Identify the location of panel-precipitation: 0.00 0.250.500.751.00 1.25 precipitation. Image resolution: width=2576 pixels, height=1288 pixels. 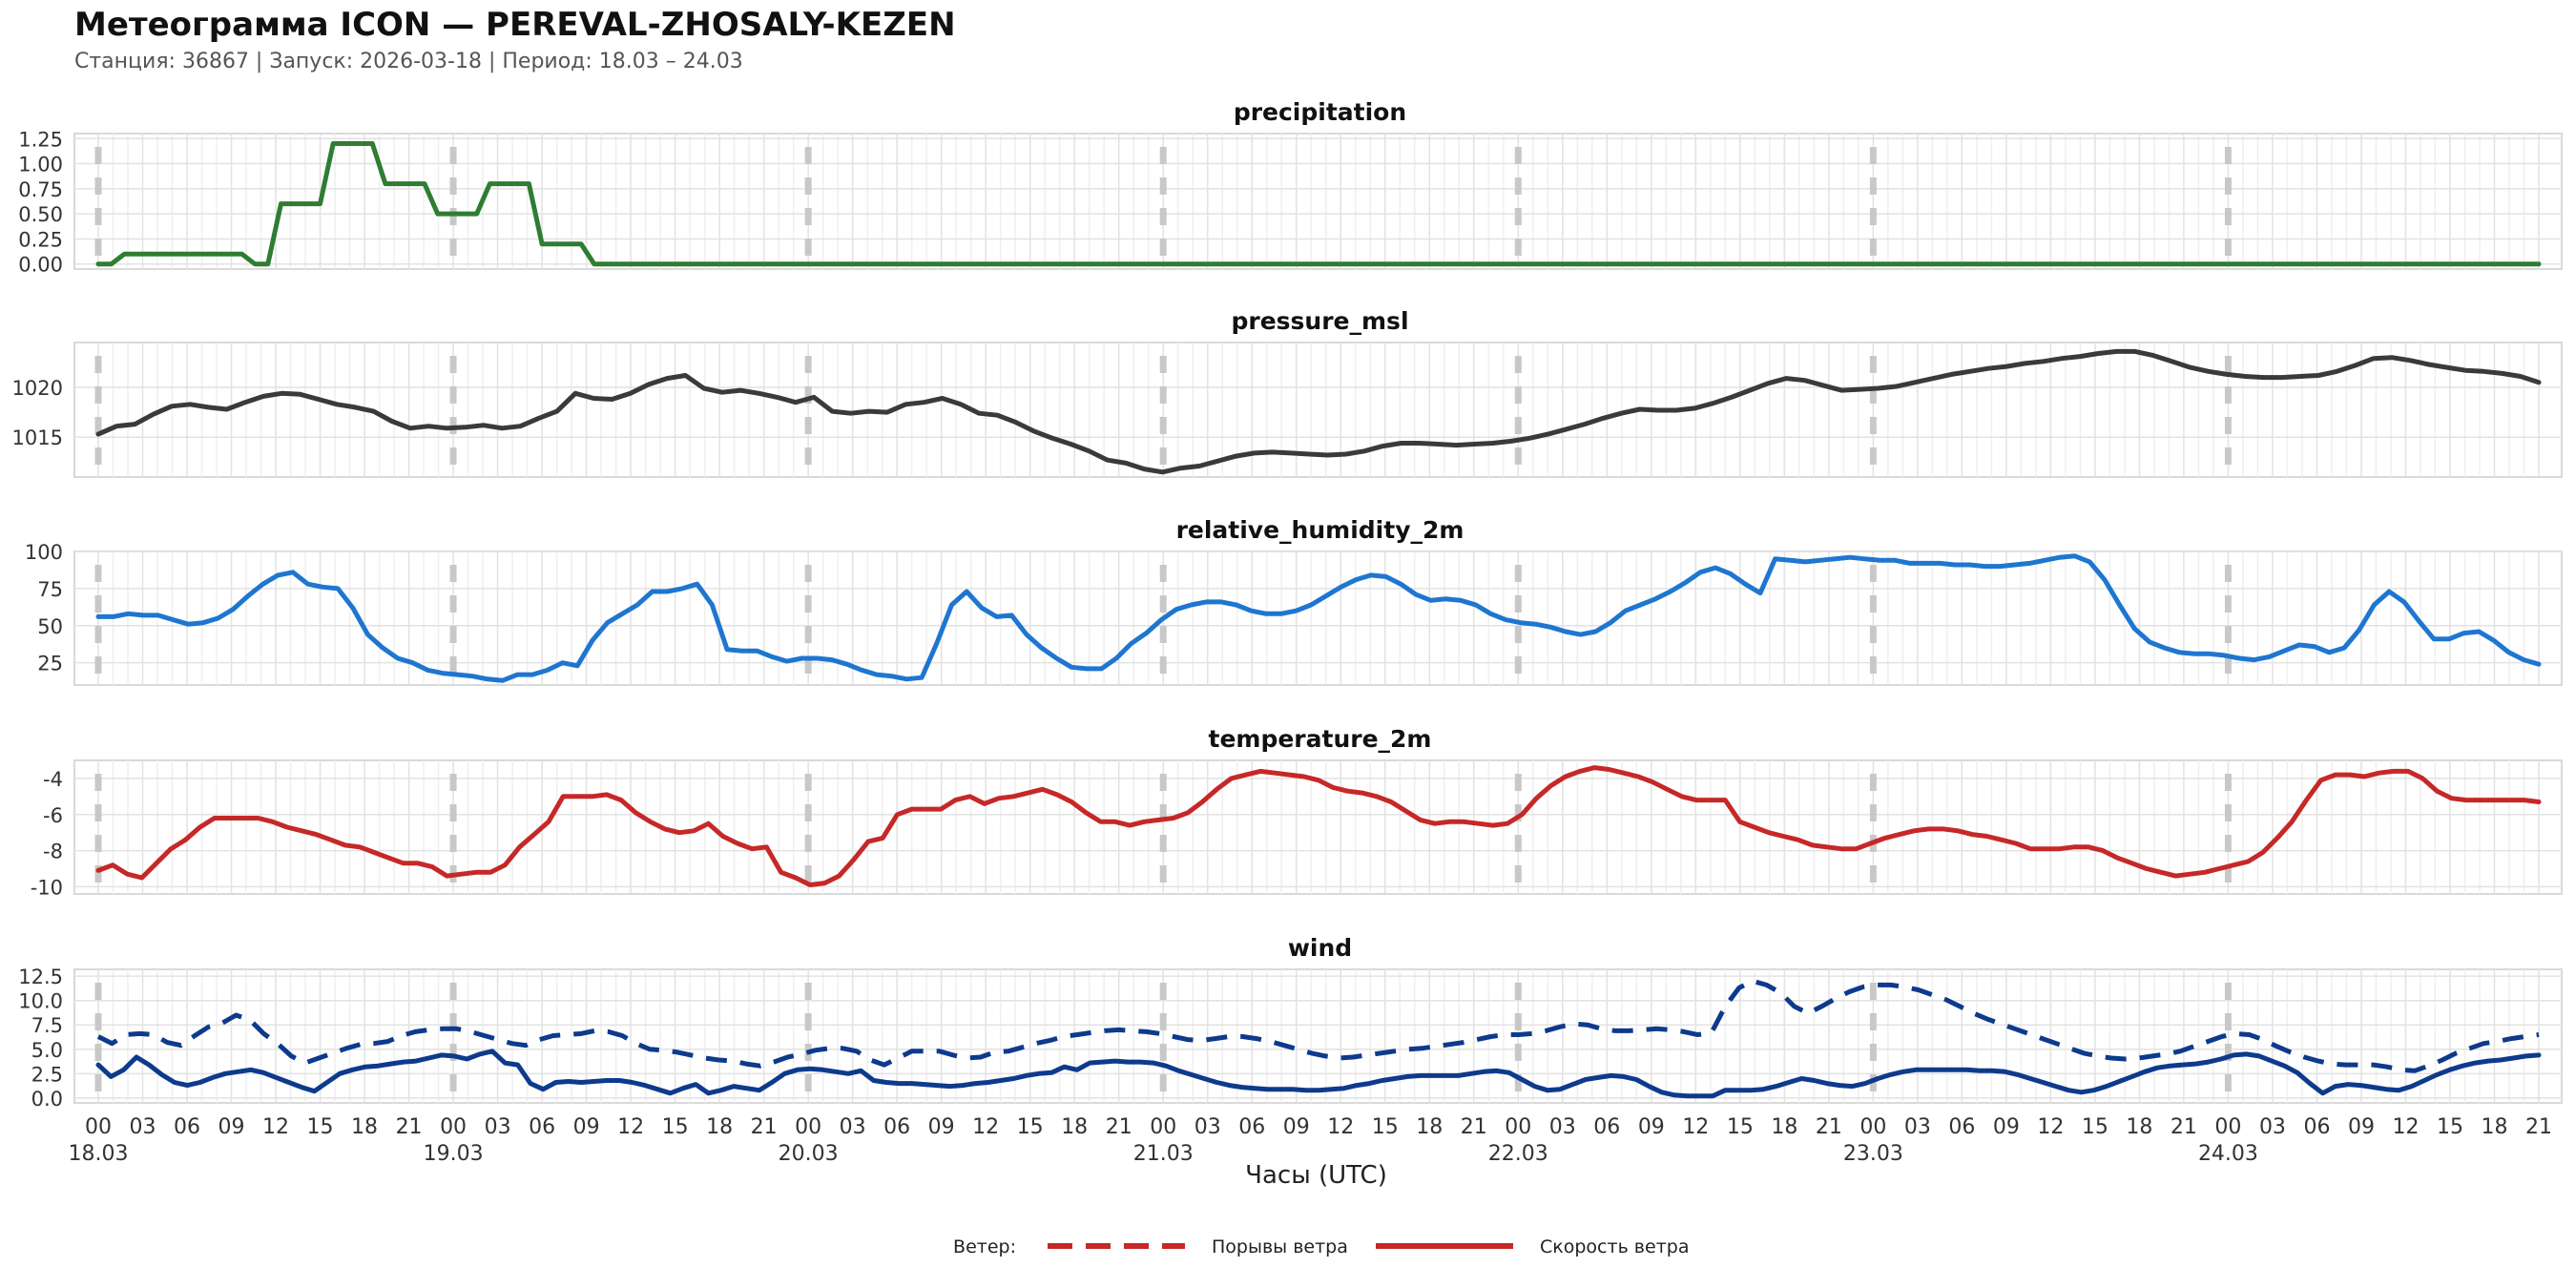
(1290, 187).